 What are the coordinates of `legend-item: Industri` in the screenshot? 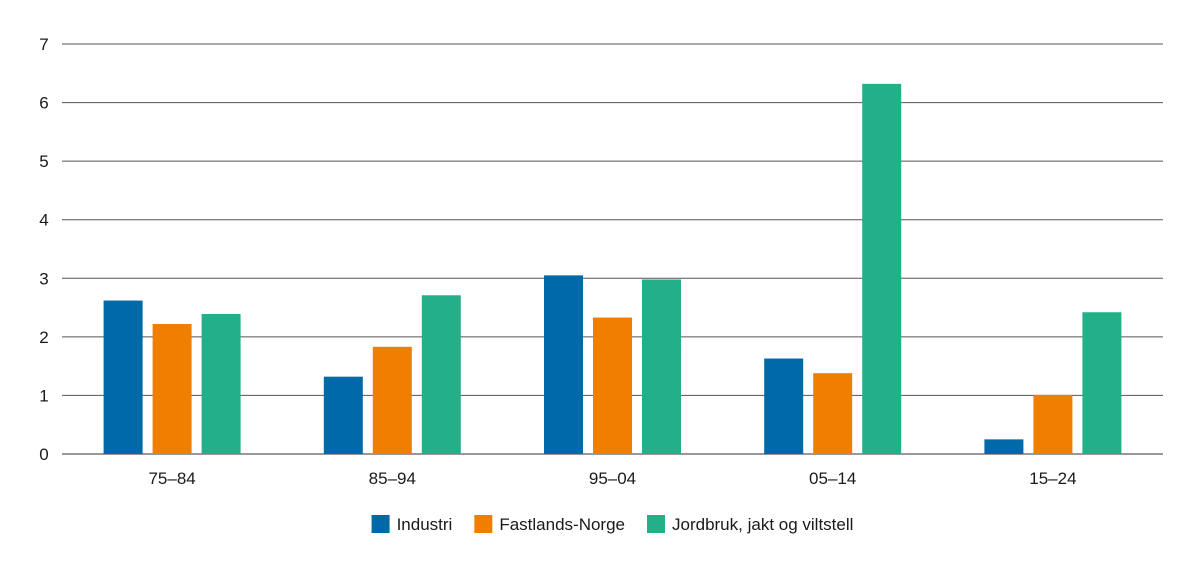 It's located at (412, 524).